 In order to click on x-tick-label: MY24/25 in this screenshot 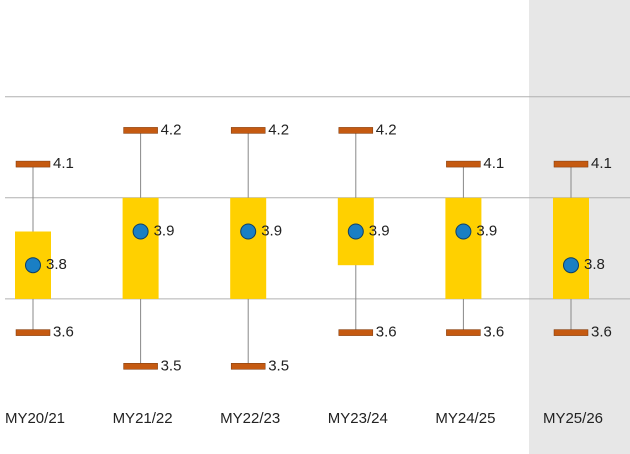, I will do `click(465, 418)`.